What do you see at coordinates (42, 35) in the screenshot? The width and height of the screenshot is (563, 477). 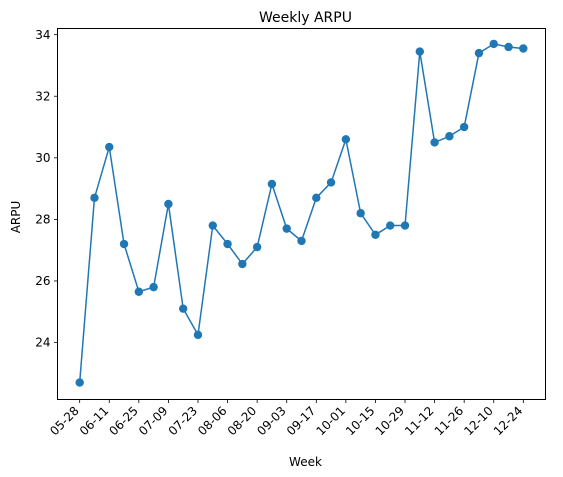 I see `y-tick-label: 34` at bounding box center [42, 35].